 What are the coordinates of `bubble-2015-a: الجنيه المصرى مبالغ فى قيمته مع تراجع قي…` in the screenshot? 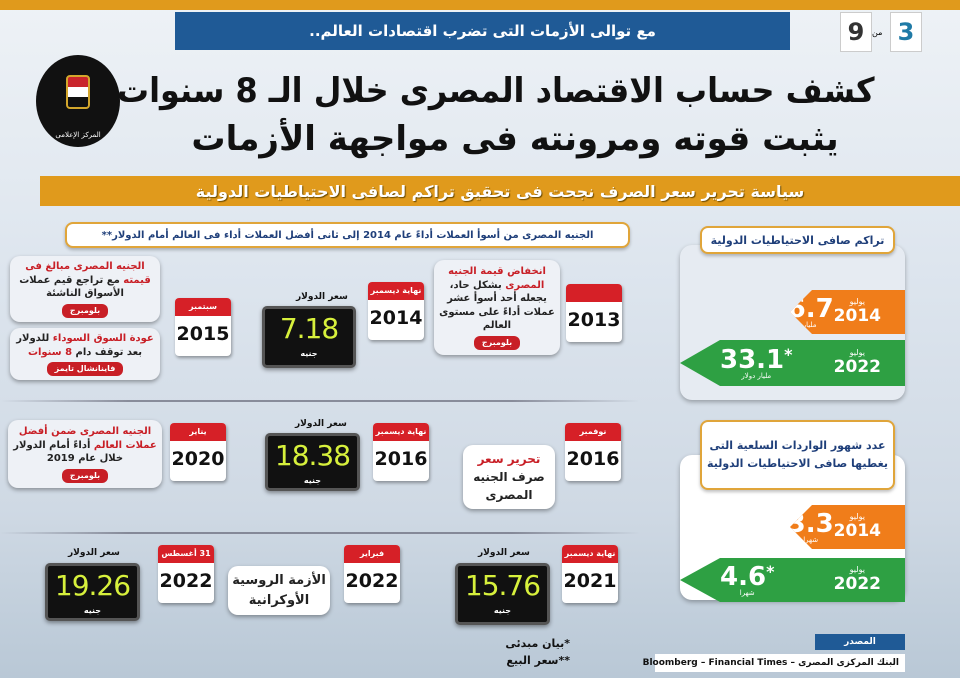 It's located at (85, 289).